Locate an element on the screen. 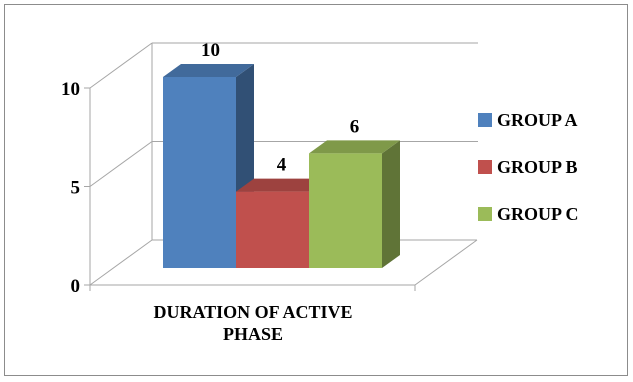 This screenshot has height=382, width=633. data-labels: 10 4 6 is located at coordinates (280, 108).